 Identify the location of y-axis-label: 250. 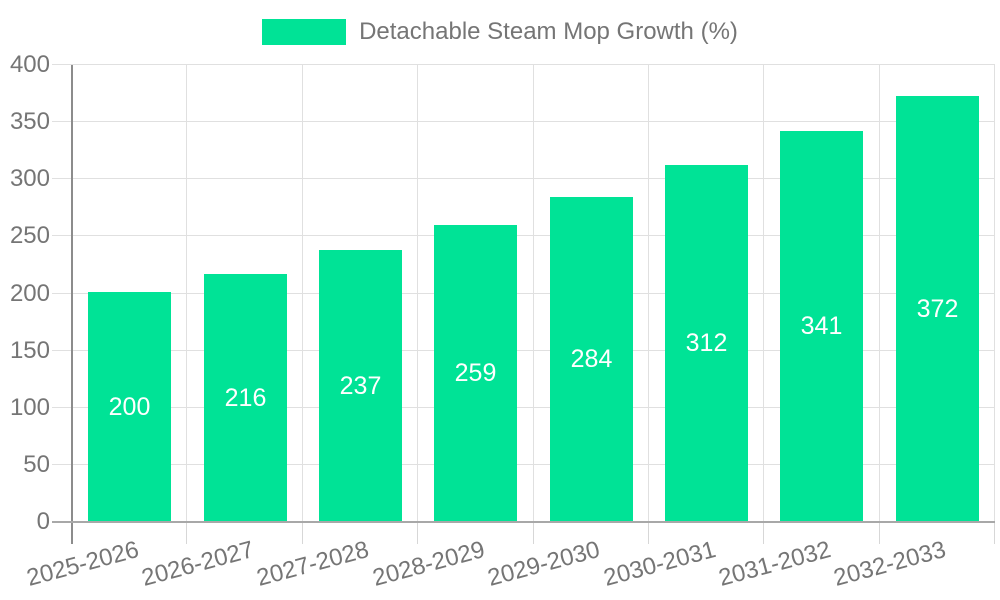
(29, 235).